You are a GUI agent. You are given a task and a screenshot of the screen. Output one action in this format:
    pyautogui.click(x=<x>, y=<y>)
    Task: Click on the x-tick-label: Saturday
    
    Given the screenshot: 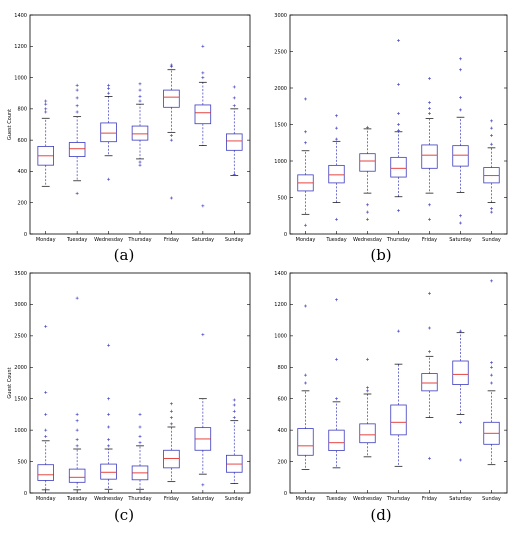 What is the action you would take?
    pyautogui.click(x=203, y=499)
    